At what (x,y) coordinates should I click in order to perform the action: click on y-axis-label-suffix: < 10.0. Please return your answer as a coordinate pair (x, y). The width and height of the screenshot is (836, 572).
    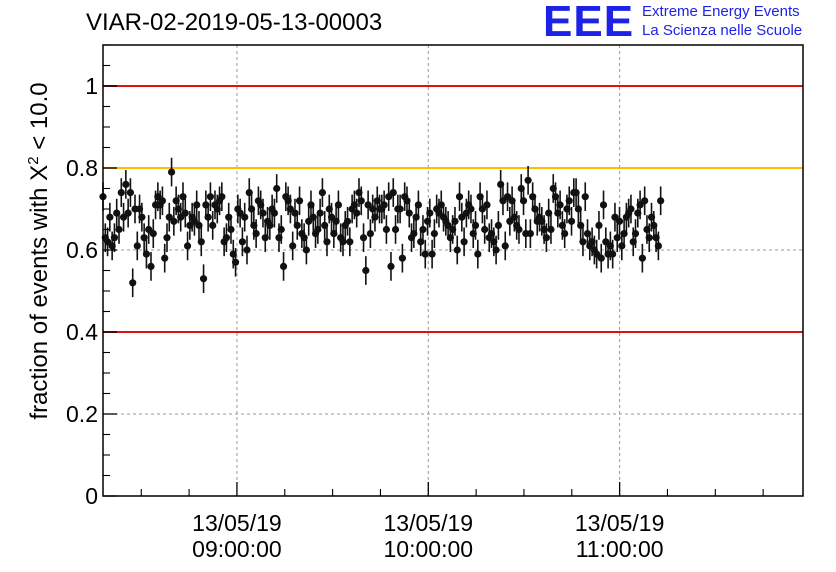
    Looking at the image, I should click on (39, 119).